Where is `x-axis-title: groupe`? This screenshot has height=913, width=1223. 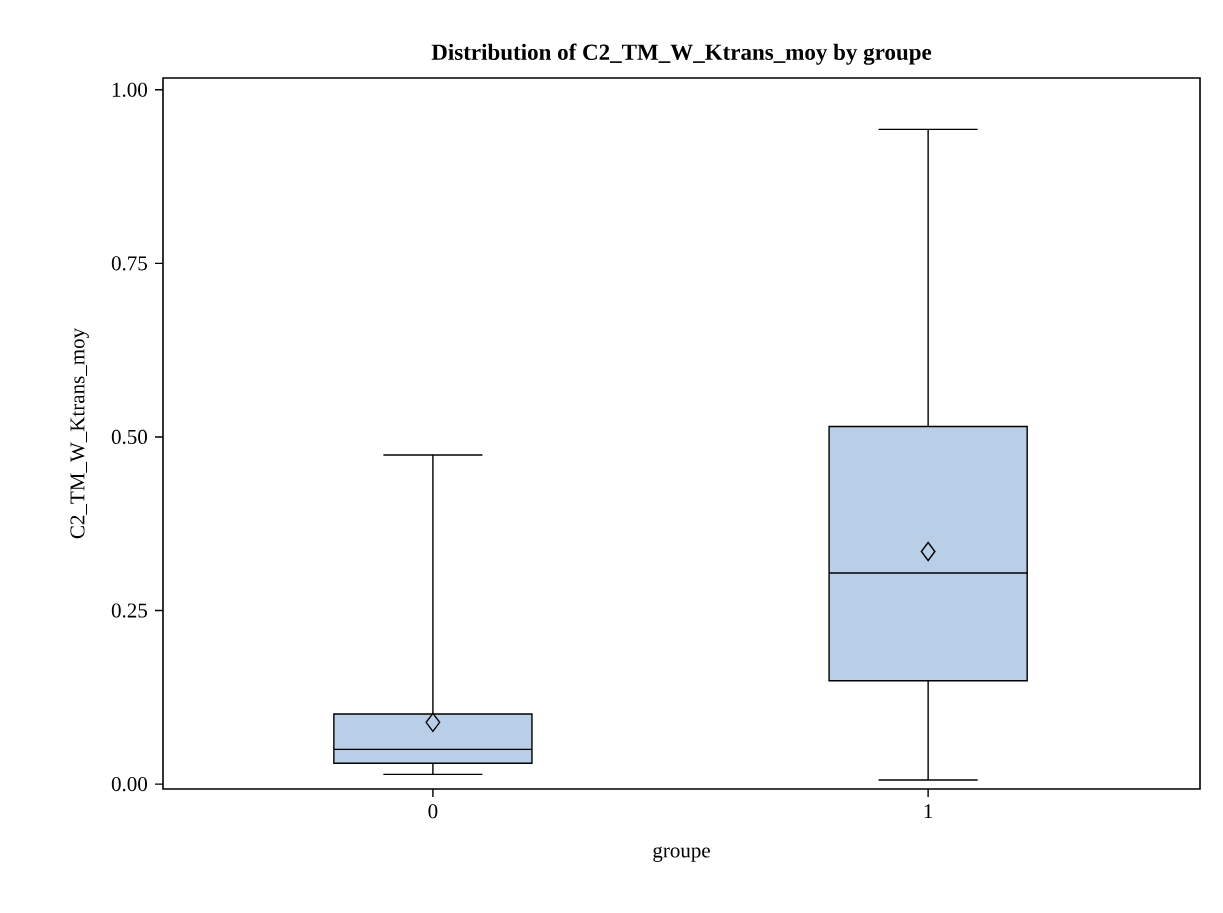
x-axis-title: groupe is located at coordinates (681, 854).